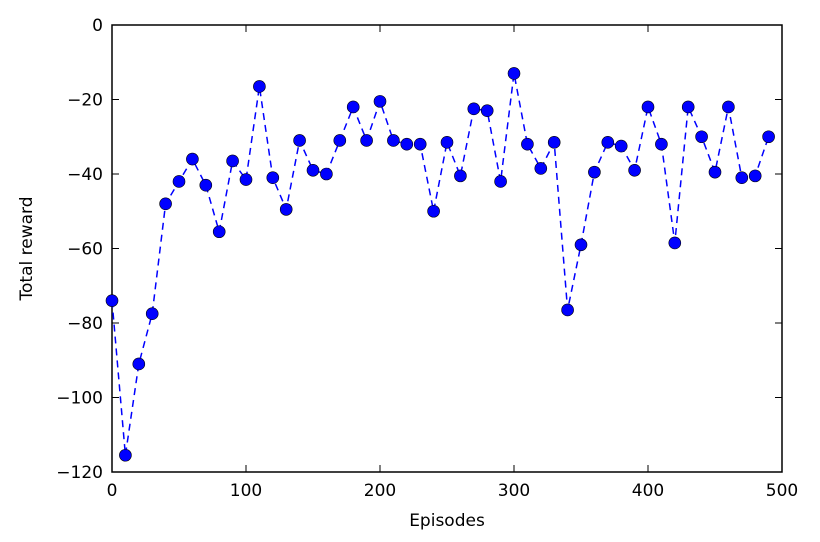 The image size is (820, 542). Describe the element at coordinates (85, 250) in the screenshot. I see `y-tick-label: −60` at that location.